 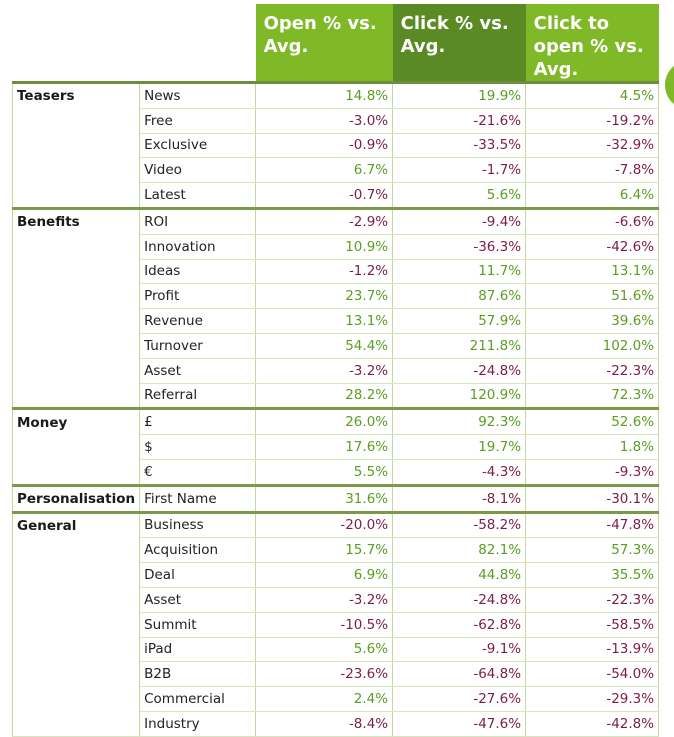 I want to click on click-to-open-value: -30.1%, so click(x=592, y=498).